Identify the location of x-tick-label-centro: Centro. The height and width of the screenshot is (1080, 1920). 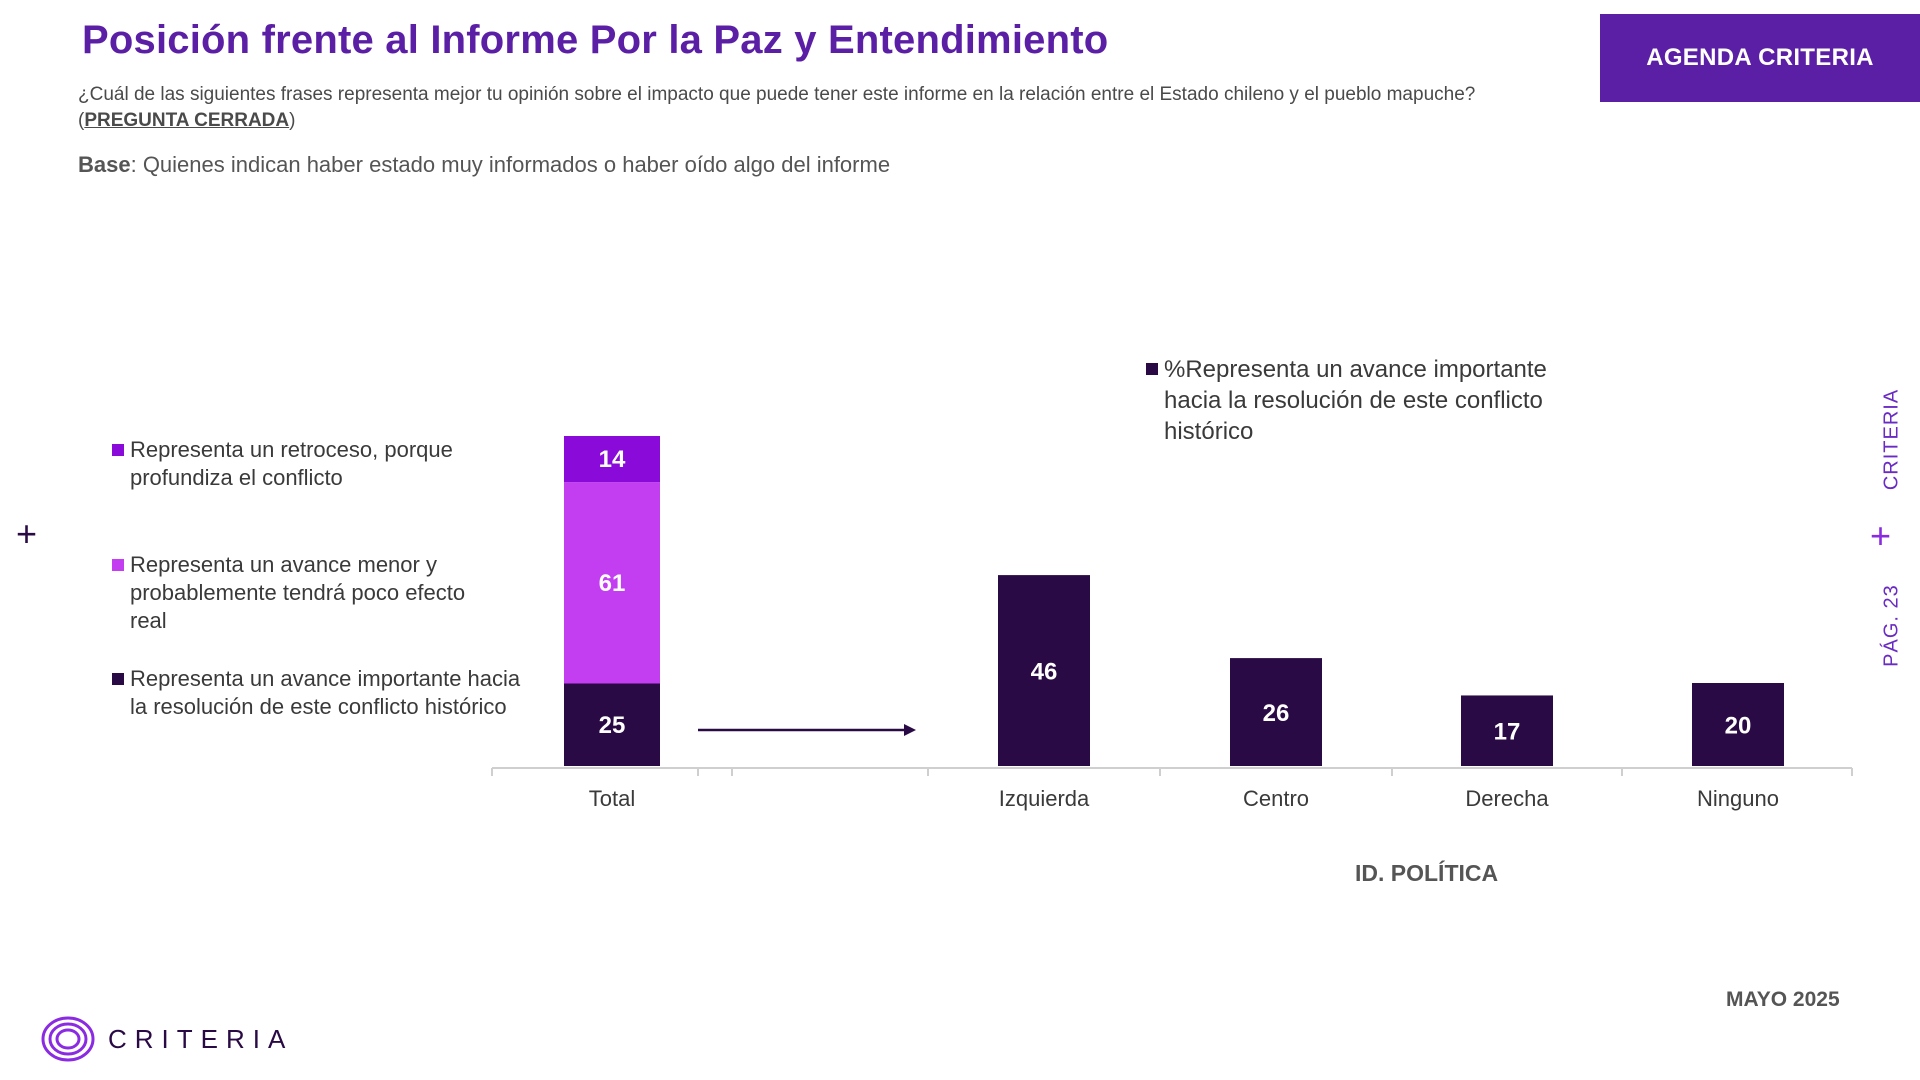
(1276, 798).